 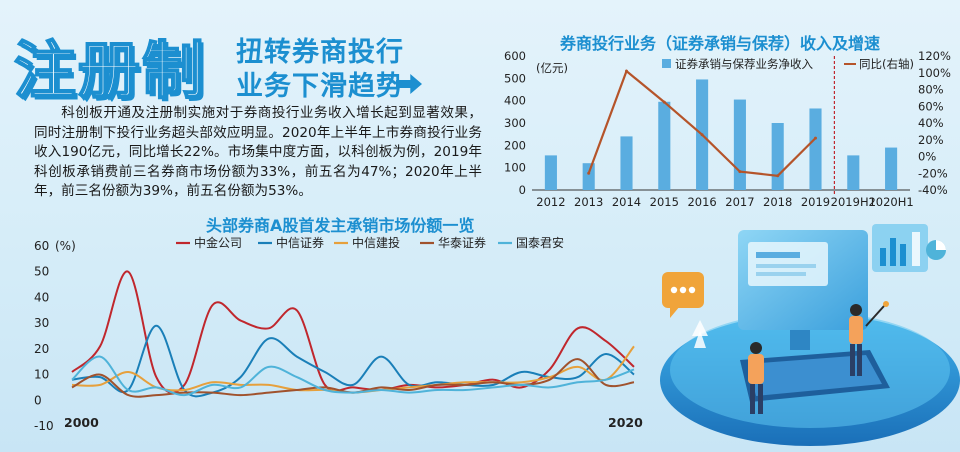 I want to click on x-tick-label: 2015, so click(x=664, y=202).